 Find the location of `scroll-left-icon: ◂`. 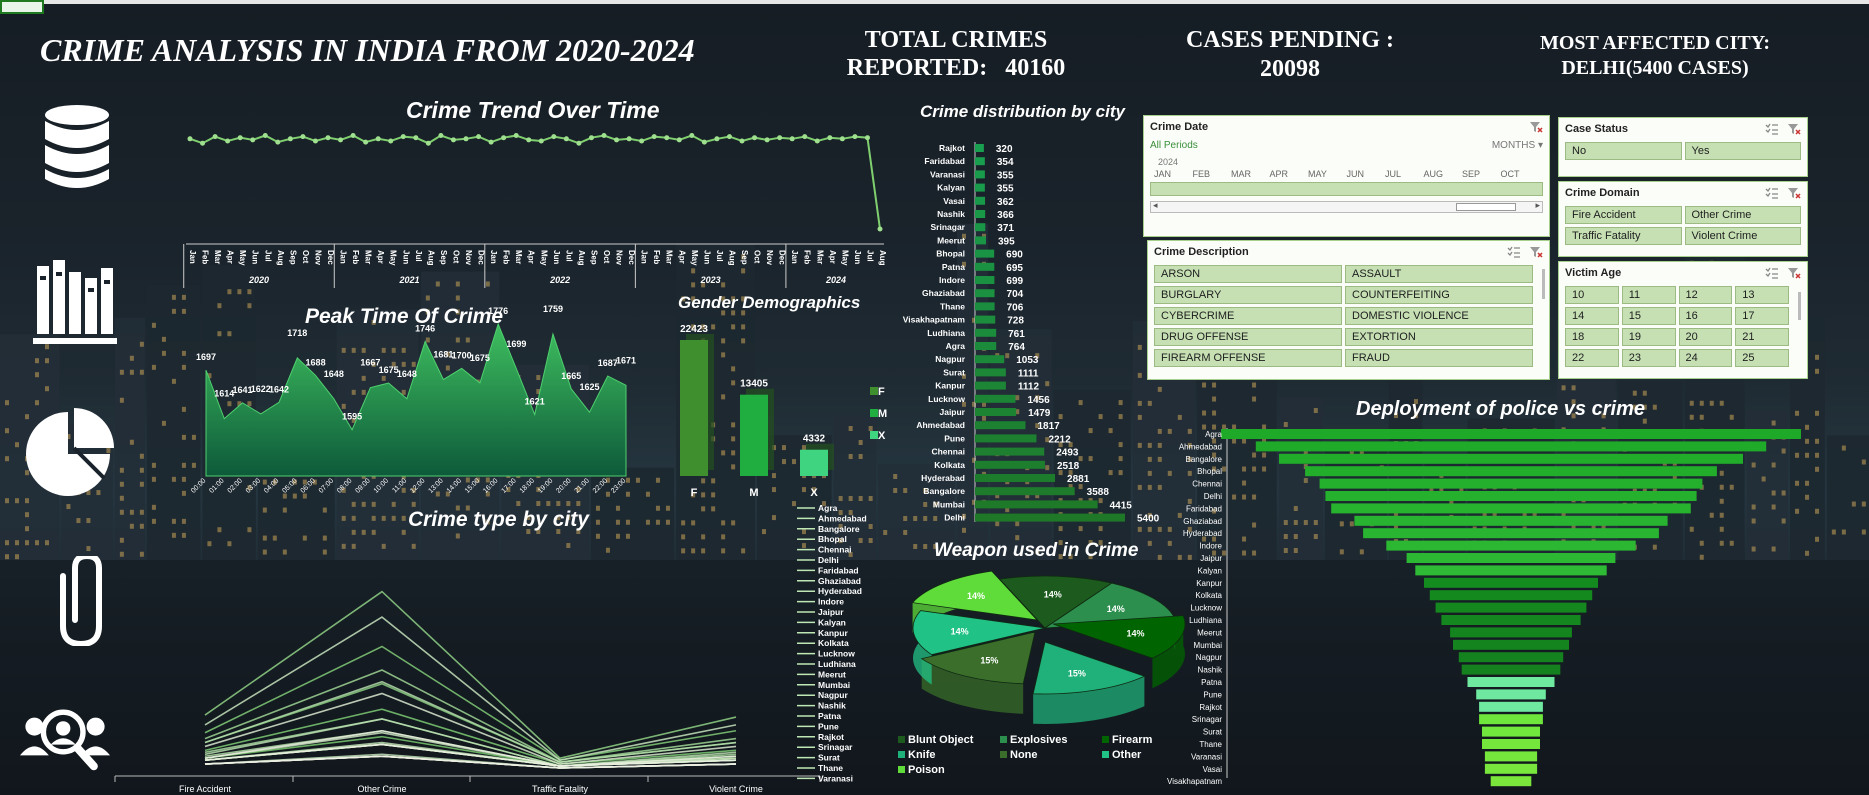

scroll-left-icon: ◂ is located at coordinates (1155, 205).